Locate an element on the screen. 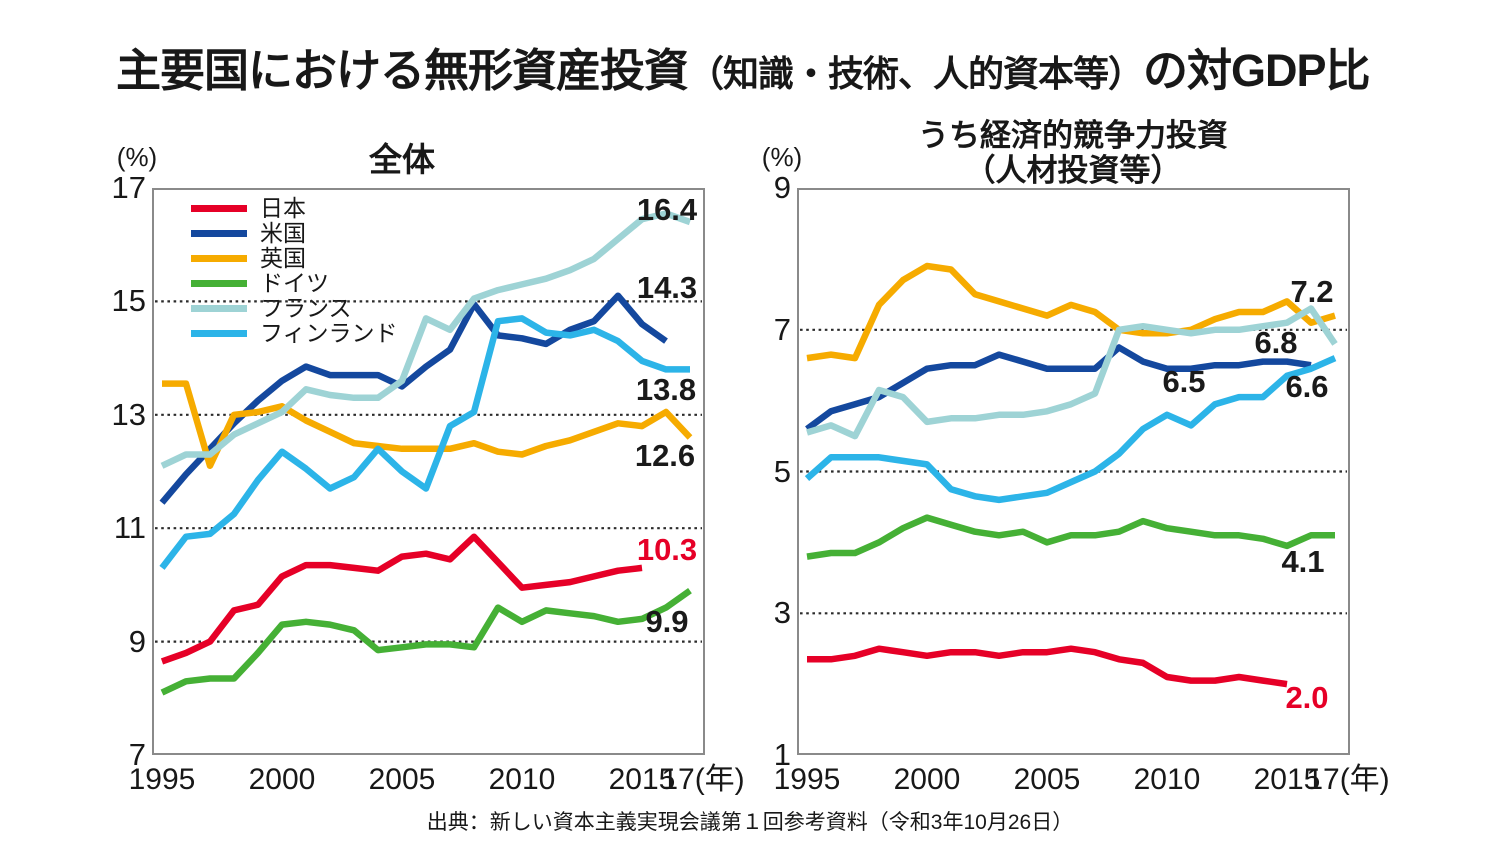 The height and width of the screenshot is (857, 1500). legend-label-france: フランス is located at coordinates (306, 308).